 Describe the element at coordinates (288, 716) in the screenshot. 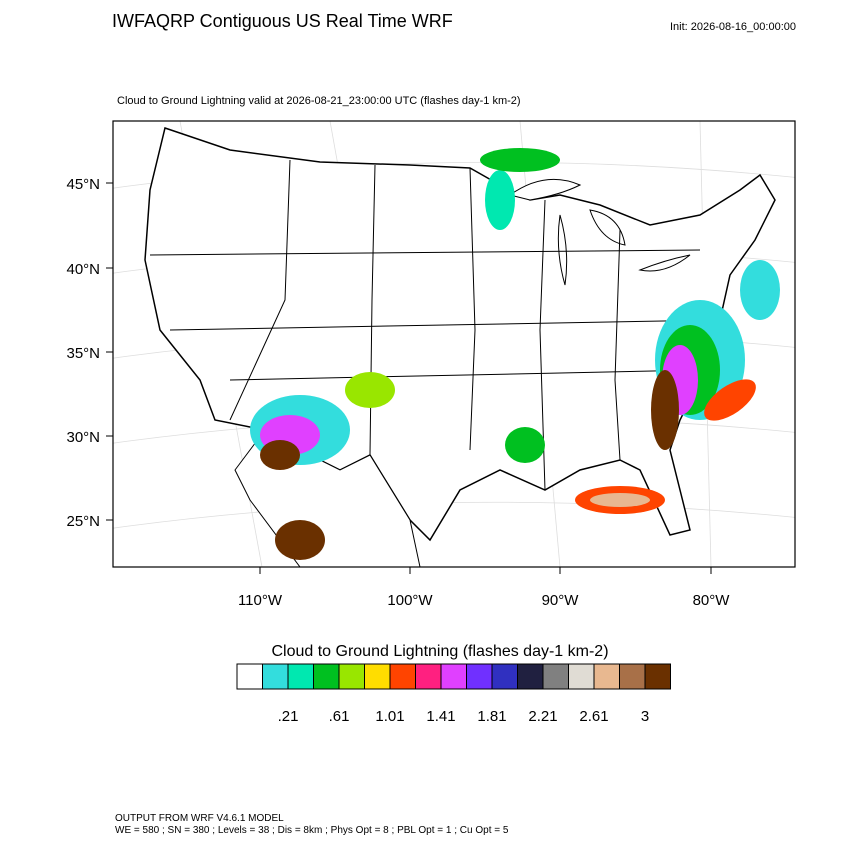

I see `colorbar-label: .21` at that location.